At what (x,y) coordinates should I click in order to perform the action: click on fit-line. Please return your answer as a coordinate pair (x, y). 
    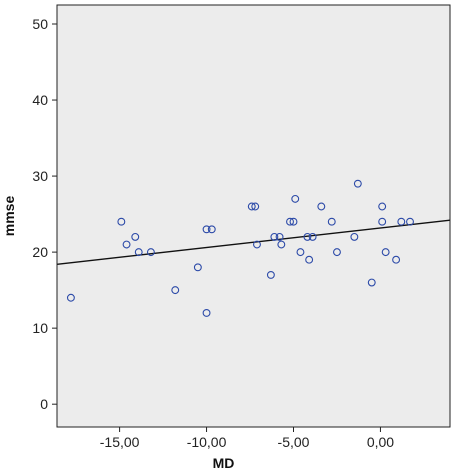
    Looking at the image, I should click on (253, 242).